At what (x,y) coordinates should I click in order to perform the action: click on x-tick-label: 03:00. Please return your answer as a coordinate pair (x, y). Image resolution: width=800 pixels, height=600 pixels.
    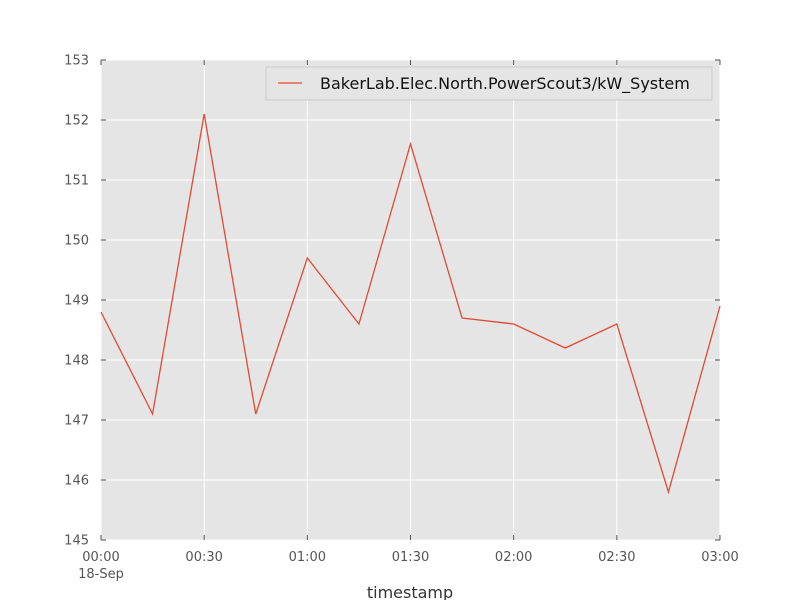
    Looking at the image, I should click on (719, 557).